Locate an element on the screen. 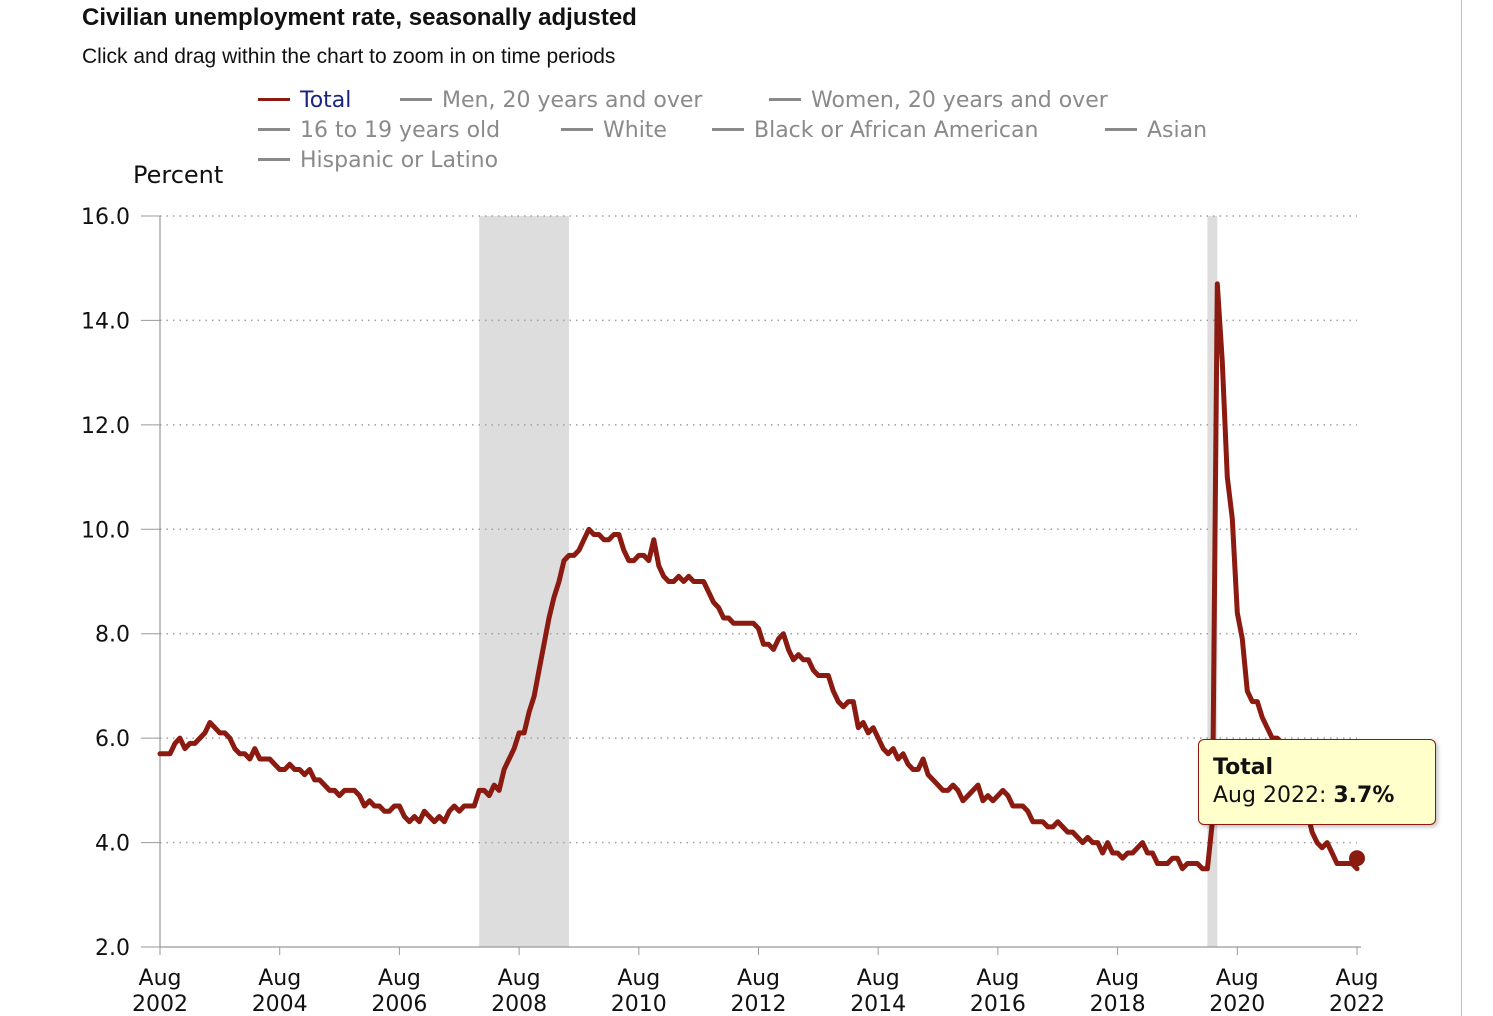 The image size is (1493, 1016). legend-item-hispanic: Hispanic or Latino is located at coordinates (378, 160).